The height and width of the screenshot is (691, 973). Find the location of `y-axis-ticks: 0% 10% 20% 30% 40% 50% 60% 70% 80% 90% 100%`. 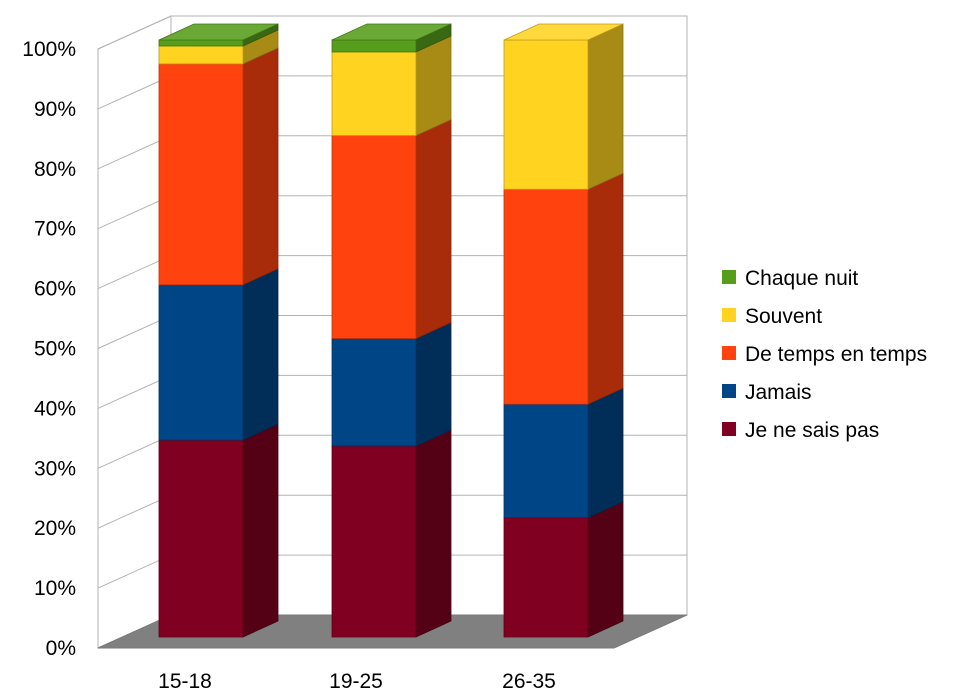

y-axis-ticks: 0% 10% 20% 30% 40% 50% 60% 70% 80% 90% 100% is located at coordinates (49, 349).